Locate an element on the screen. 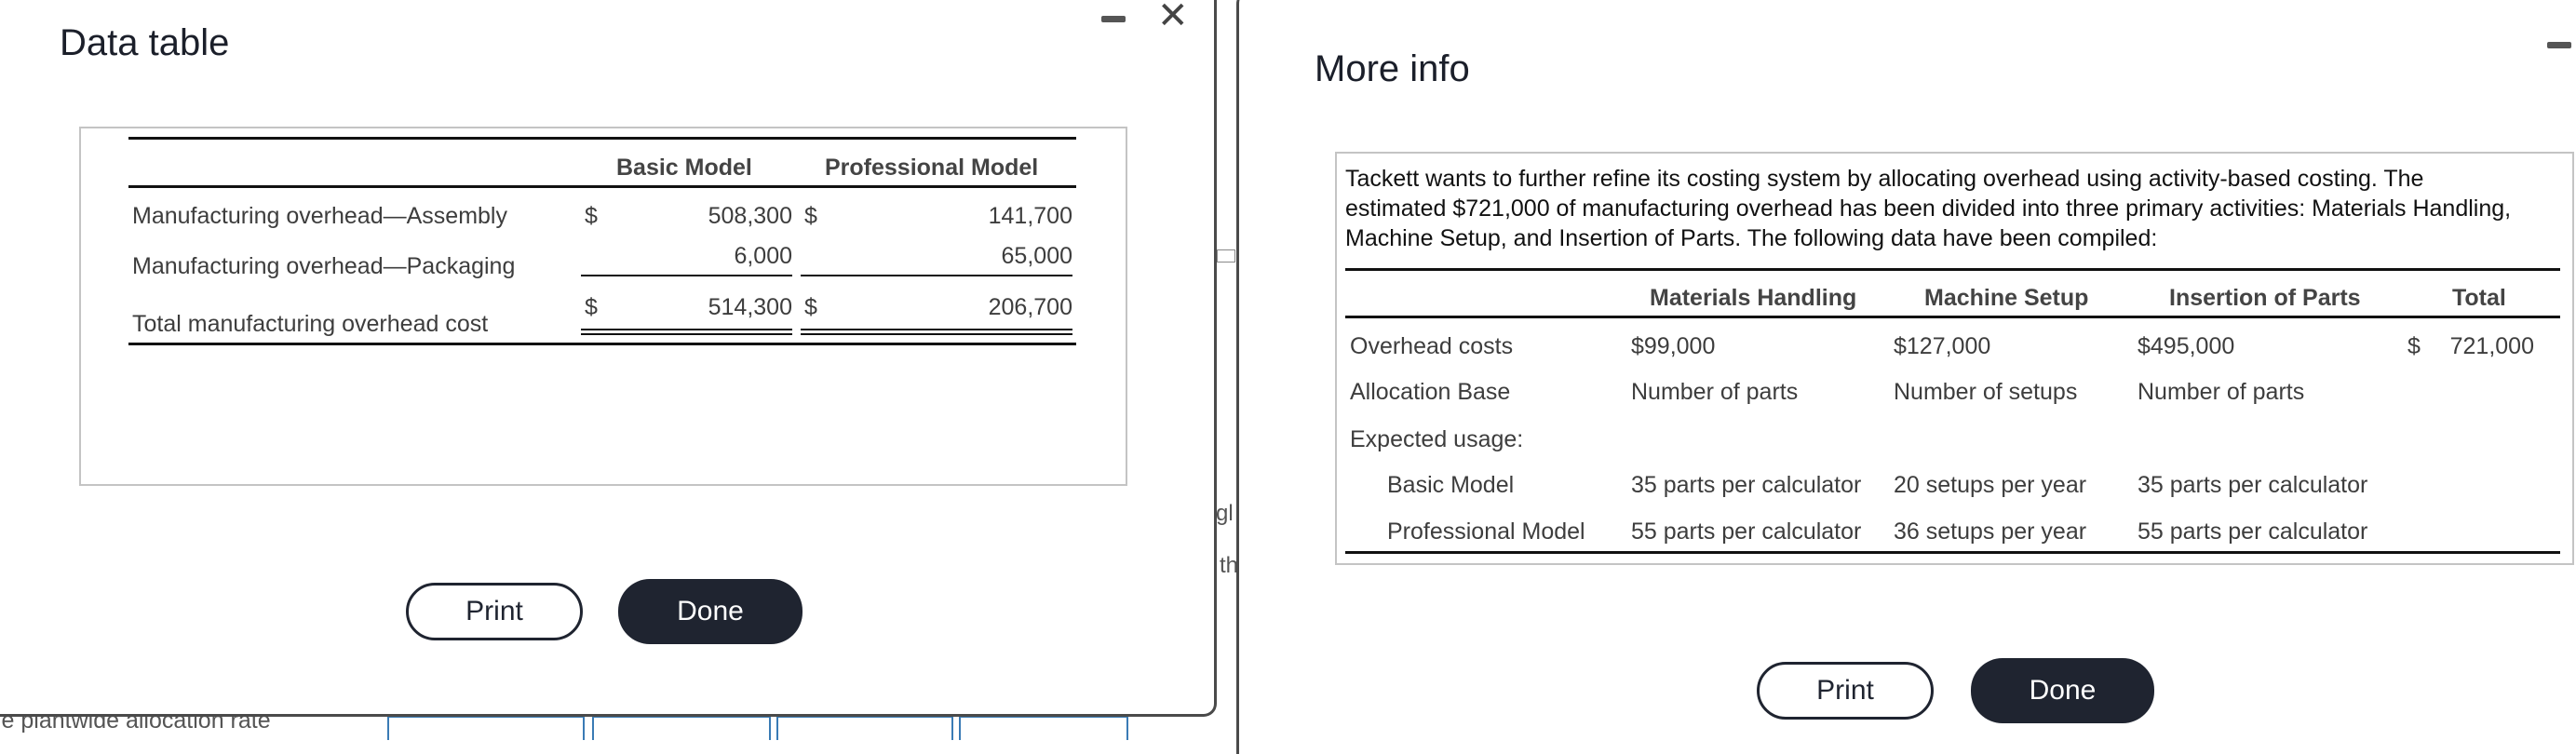 Image resolution: width=2576 pixels, height=754 pixels. row-label: Manufacturing overhead—Assembly is located at coordinates (319, 216).